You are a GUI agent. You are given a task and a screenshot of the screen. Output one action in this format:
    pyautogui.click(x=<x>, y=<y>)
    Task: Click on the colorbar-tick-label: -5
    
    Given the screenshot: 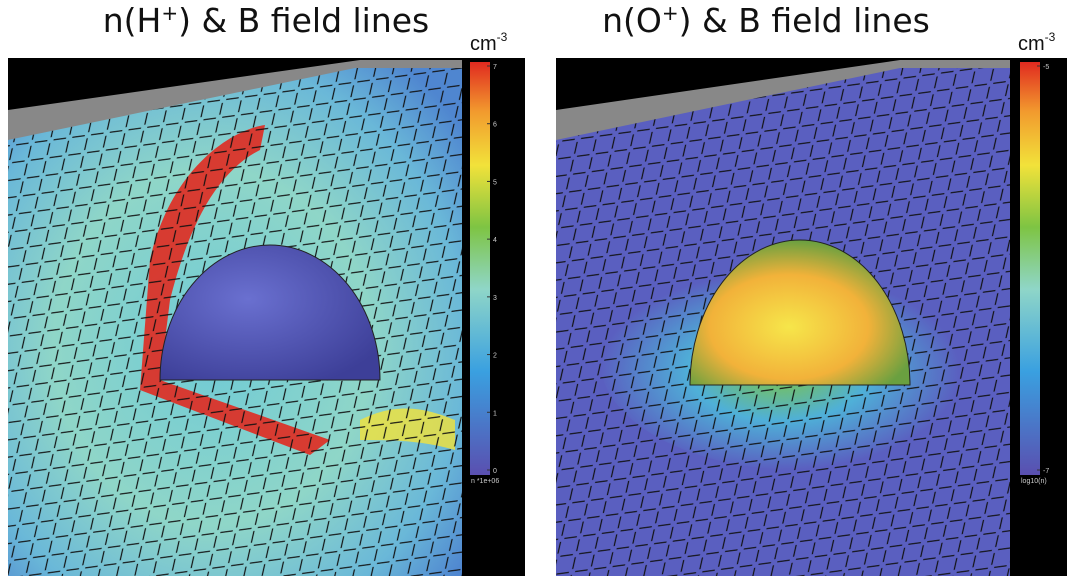 What is the action you would take?
    pyautogui.click(x=1046, y=67)
    